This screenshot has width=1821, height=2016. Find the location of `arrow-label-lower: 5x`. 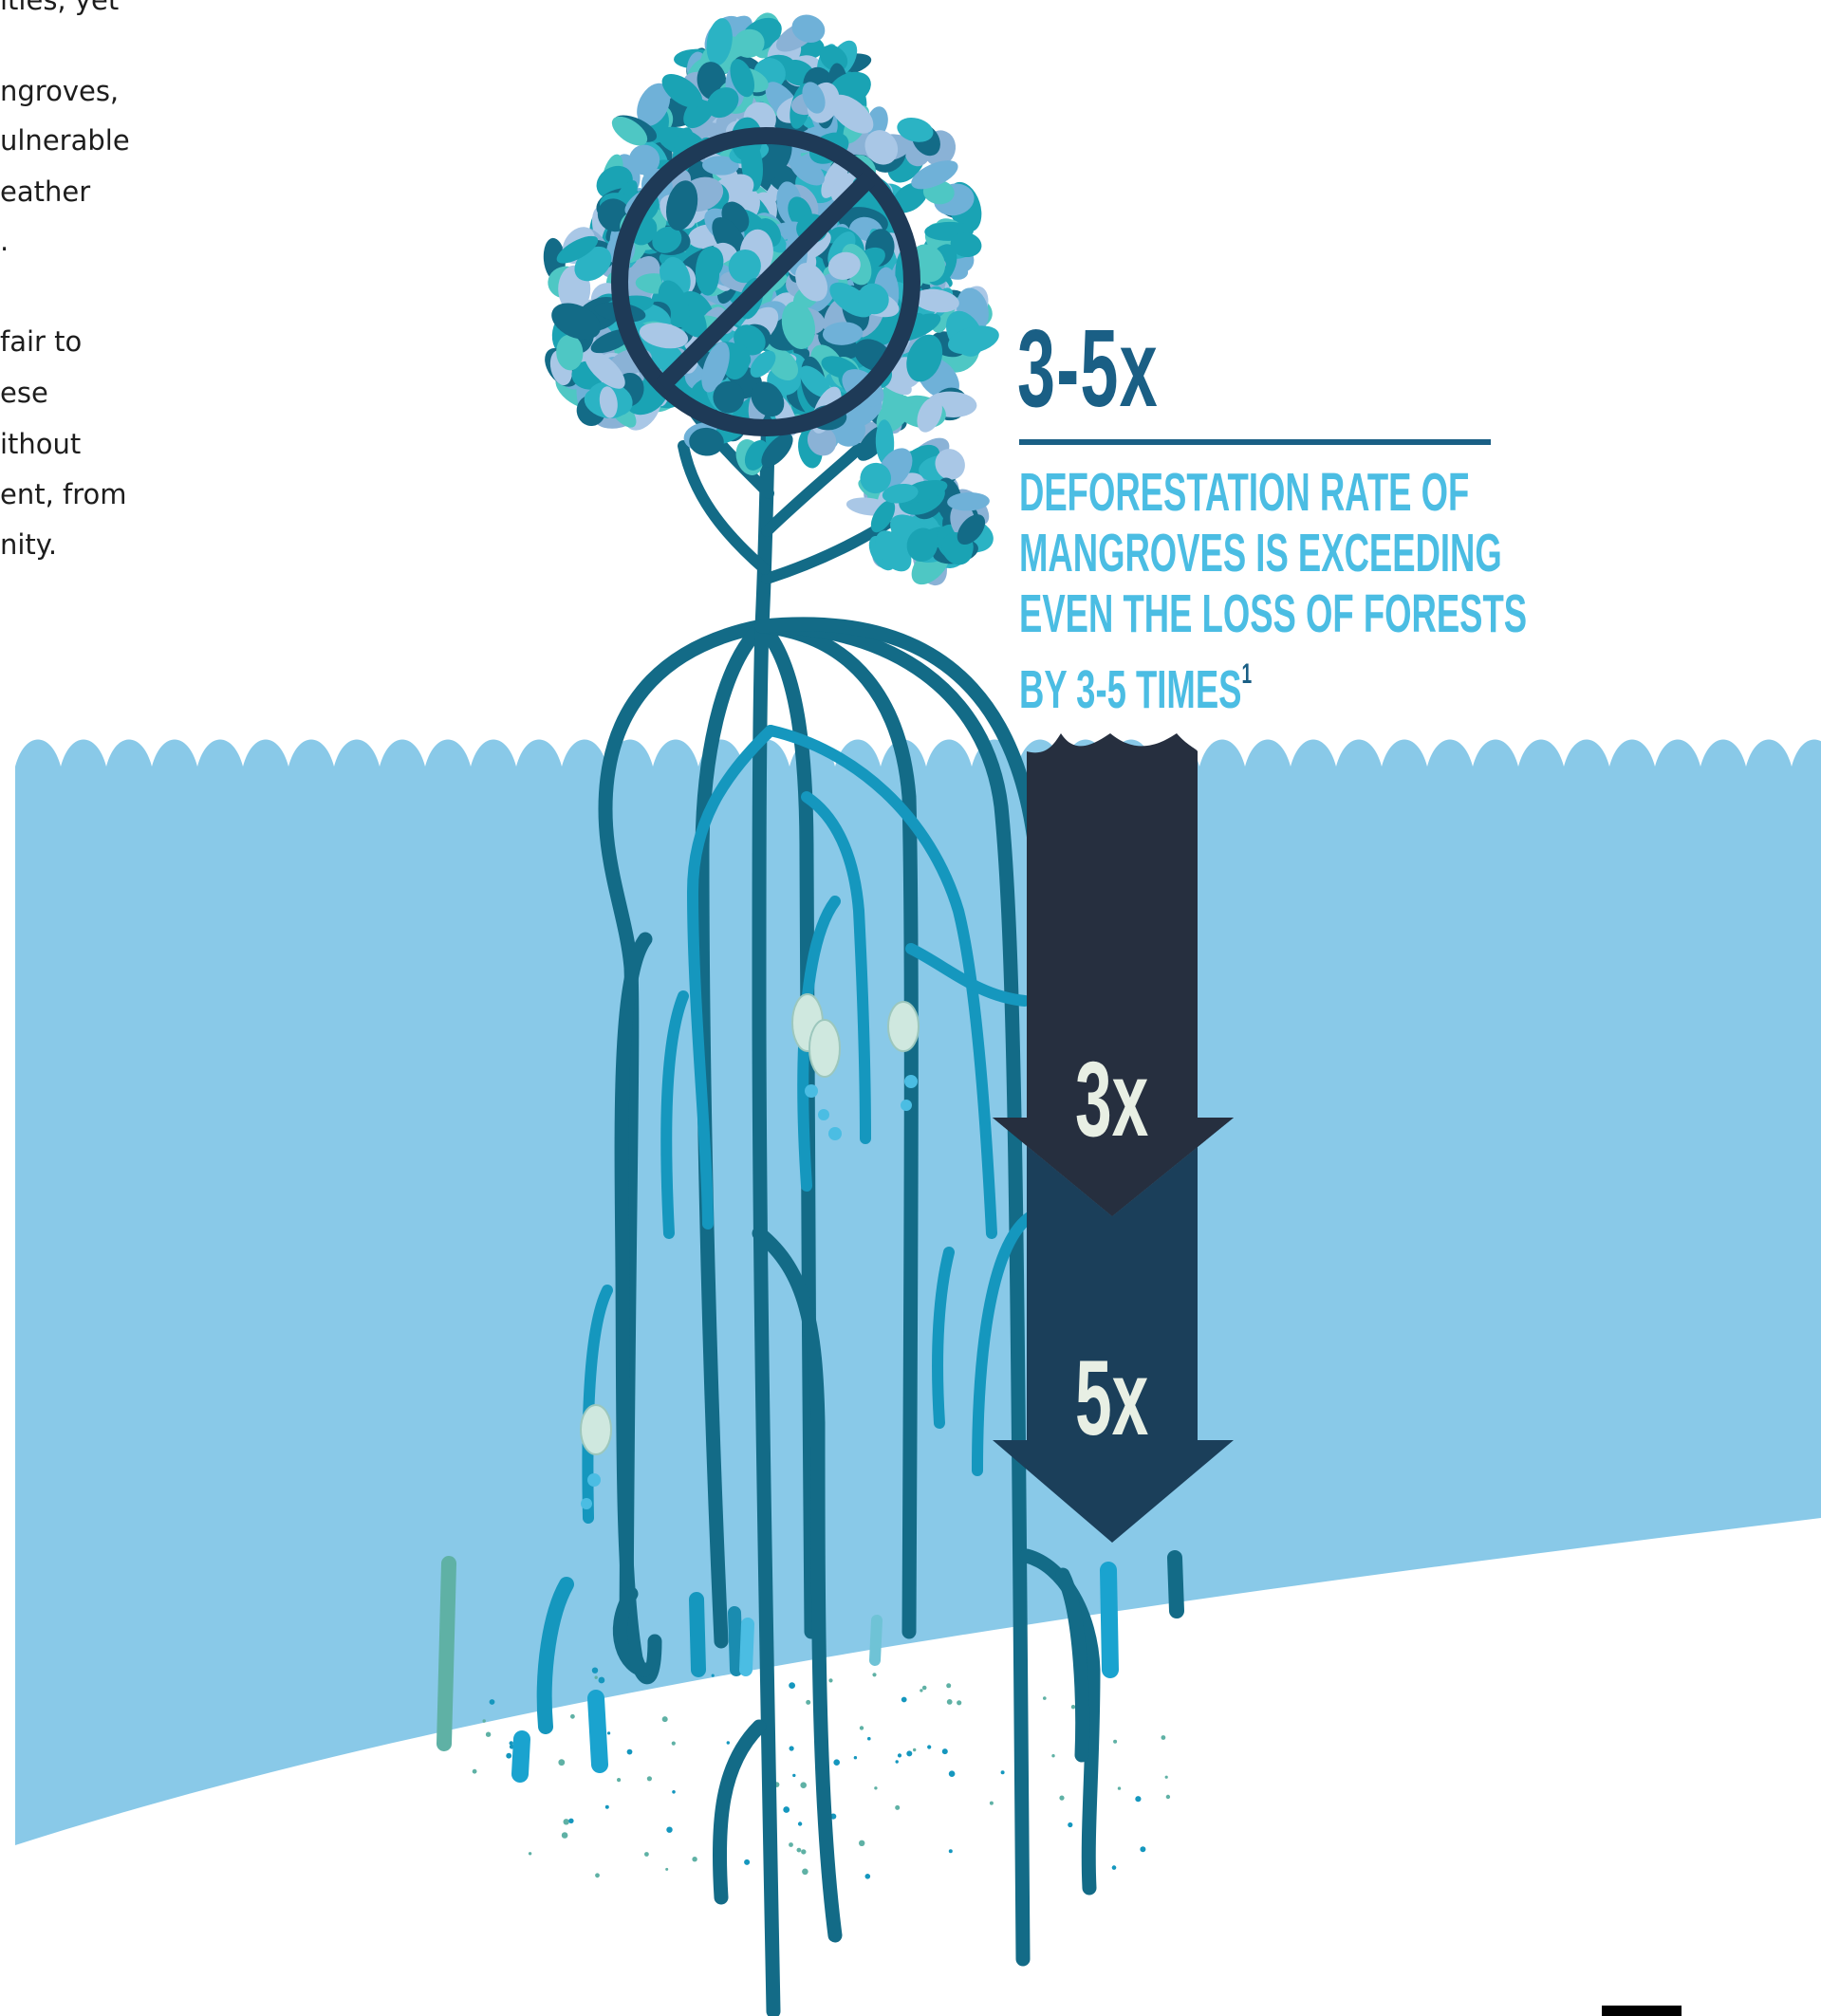

arrow-label-lower: 5x is located at coordinates (1112, 1398).